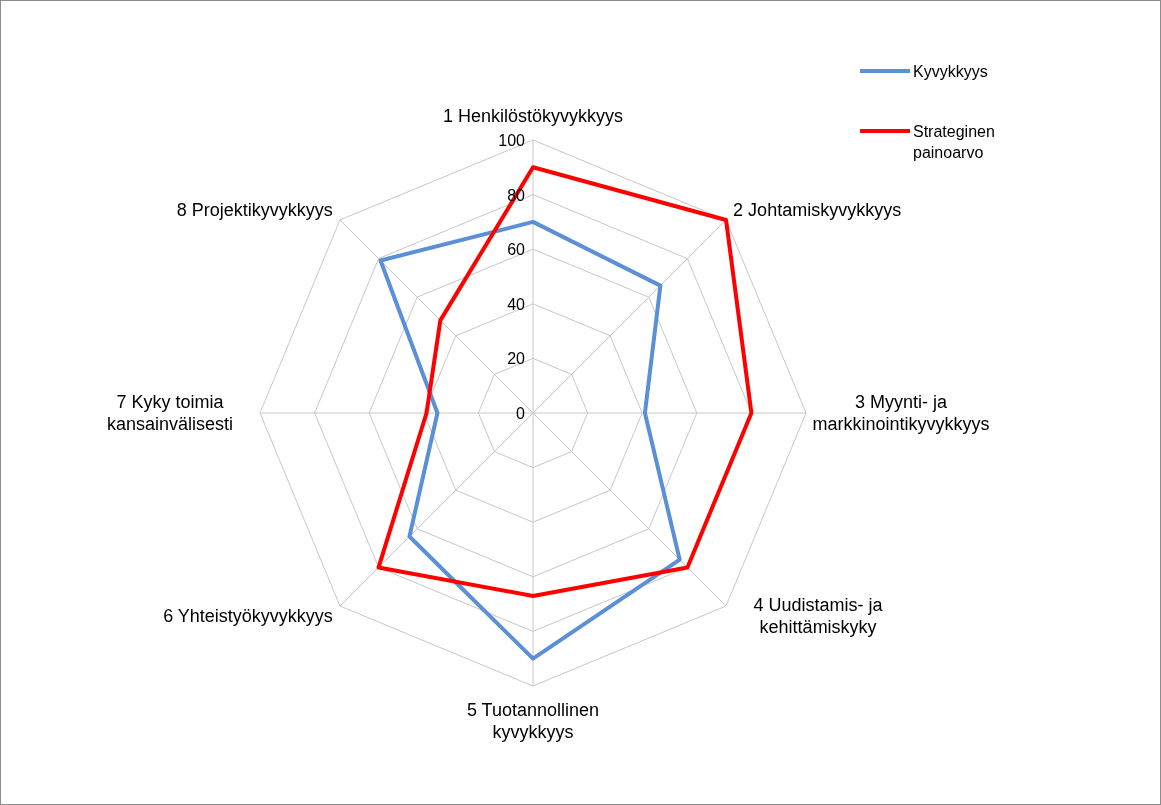 The width and height of the screenshot is (1161, 805). I want to click on spoke-label: 8 Projektikyvykkyys, so click(254, 210).